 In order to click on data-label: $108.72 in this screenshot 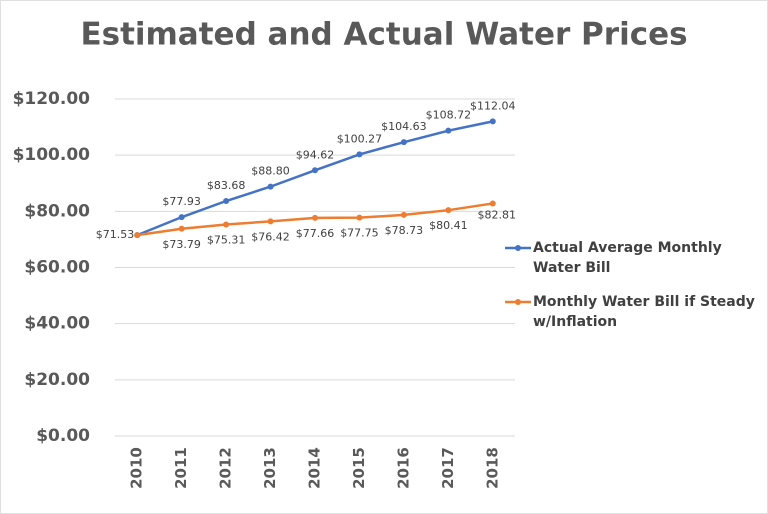, I will do `click(449, 115)`.